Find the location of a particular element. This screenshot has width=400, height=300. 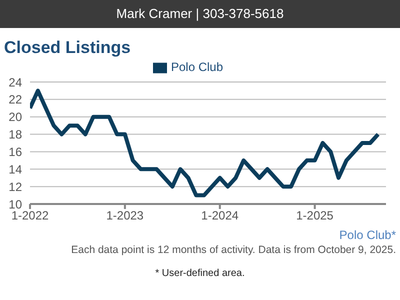

text: Each data point is 12 months of activity. Data is from October 9, 2025. is located at coordinates (233, 250).